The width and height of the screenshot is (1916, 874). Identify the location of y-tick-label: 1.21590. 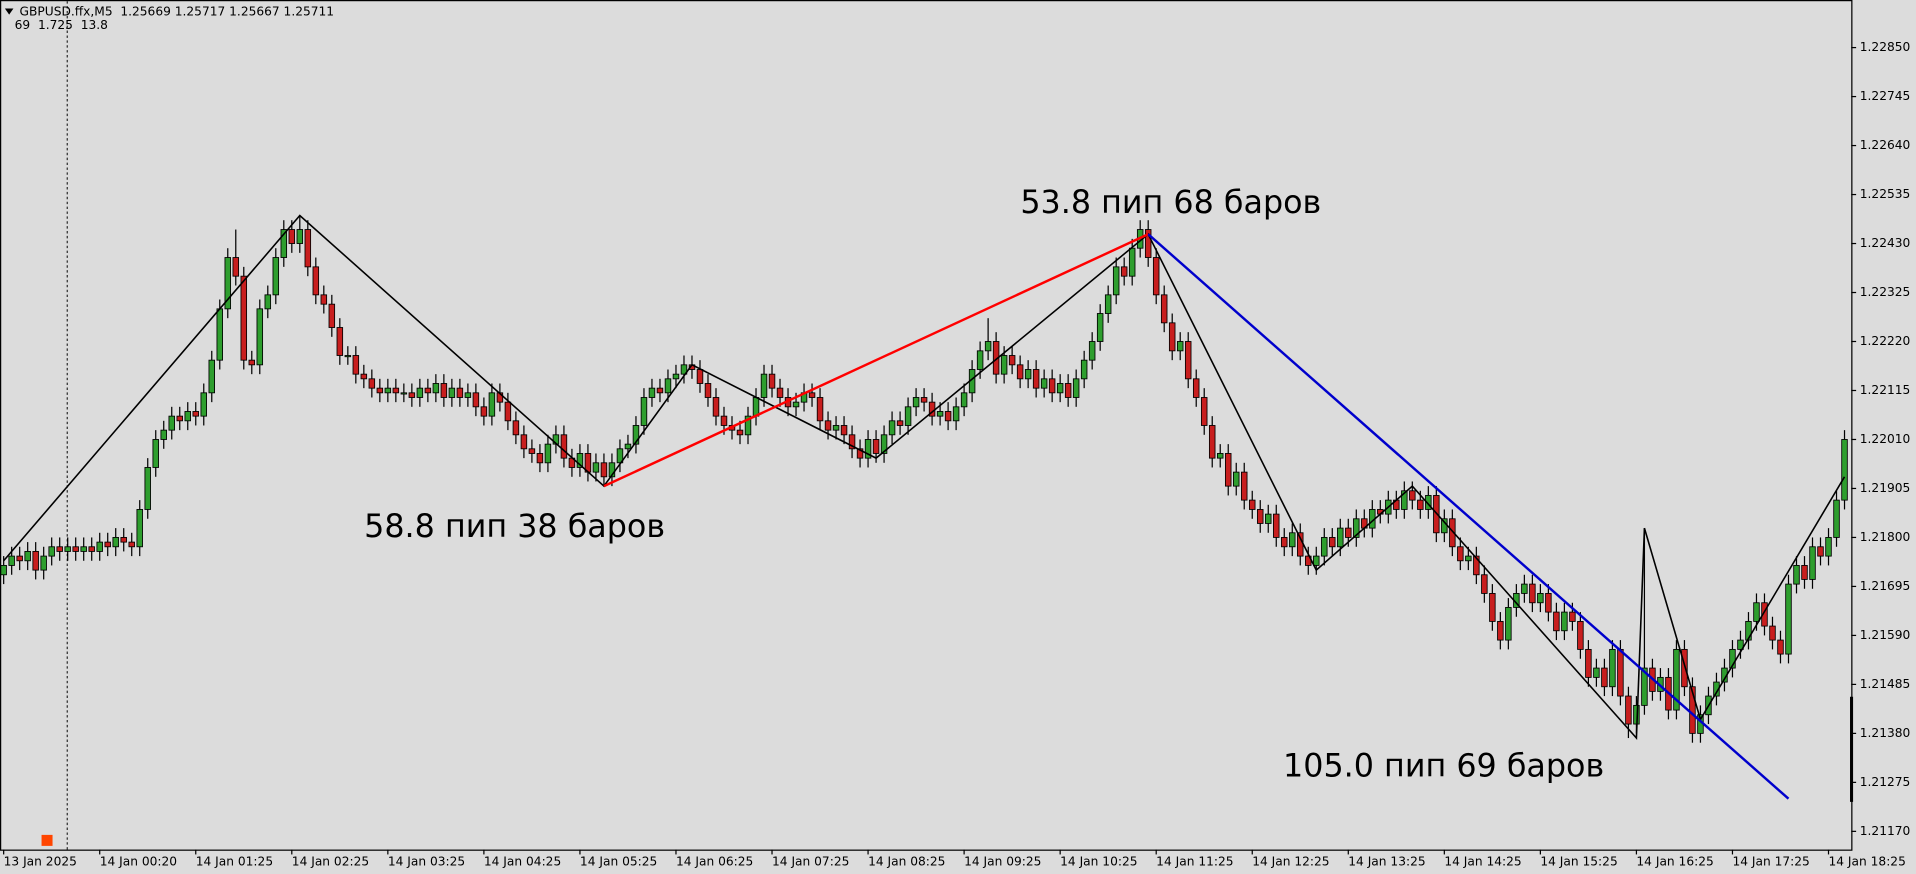
(1885, 635).